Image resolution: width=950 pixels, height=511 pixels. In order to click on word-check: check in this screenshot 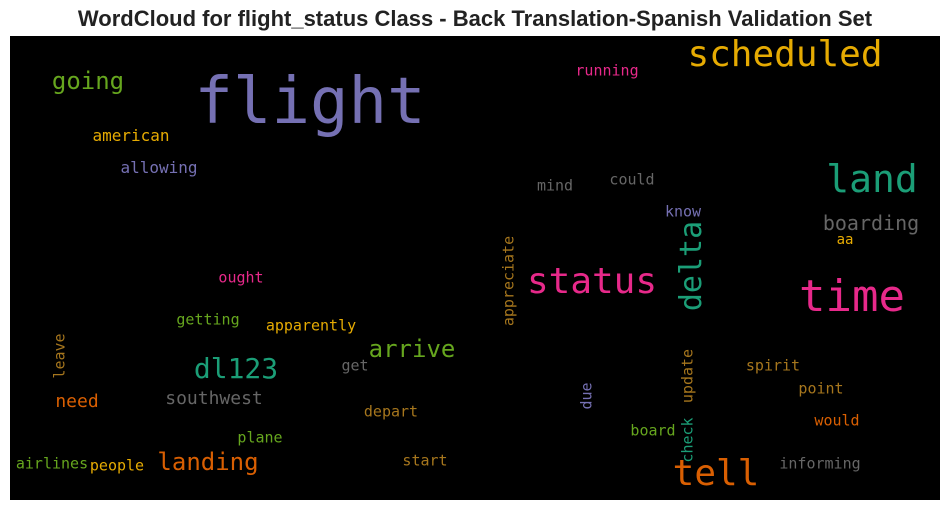, I will do `click(687, 440)`.